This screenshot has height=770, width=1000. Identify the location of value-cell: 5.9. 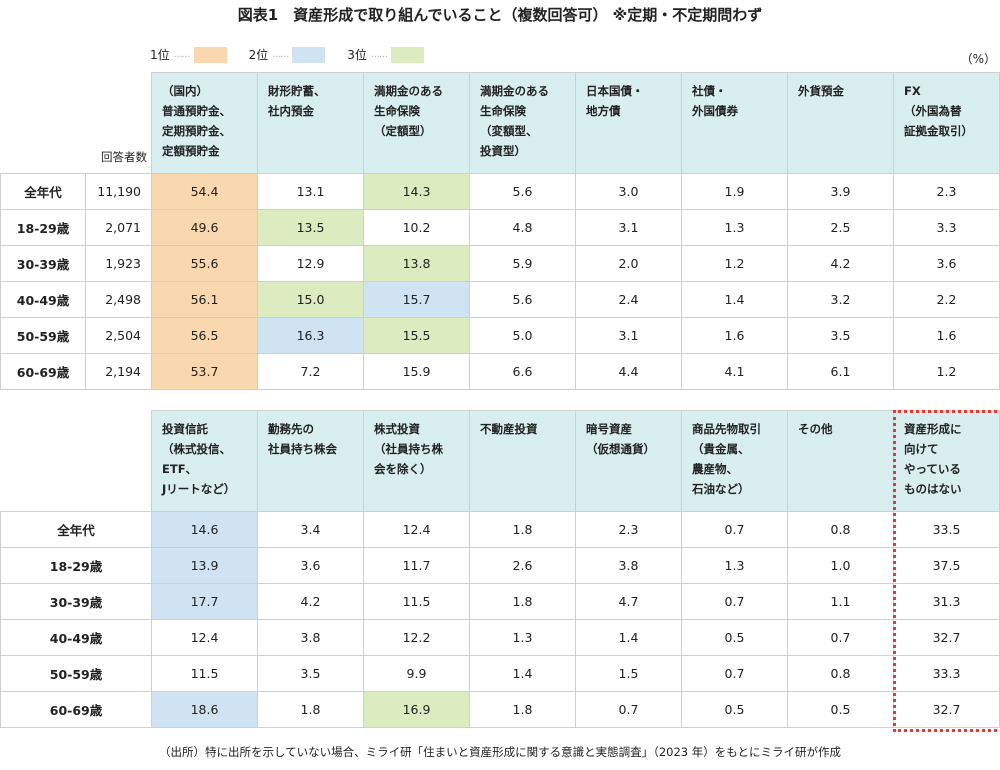
(522, 263).